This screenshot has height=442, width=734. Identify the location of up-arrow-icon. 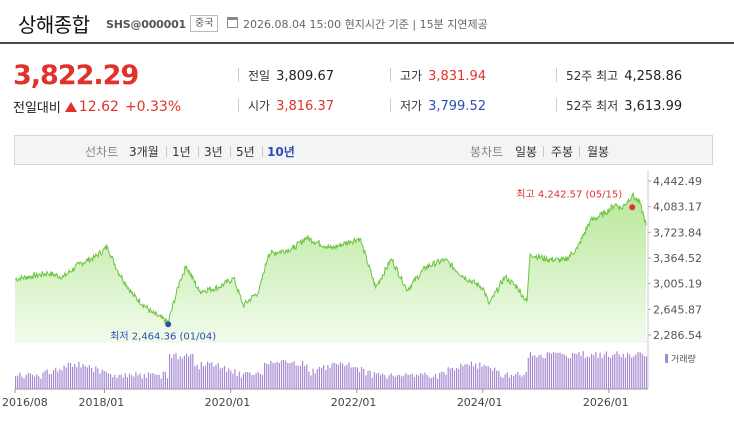
(70, 106).